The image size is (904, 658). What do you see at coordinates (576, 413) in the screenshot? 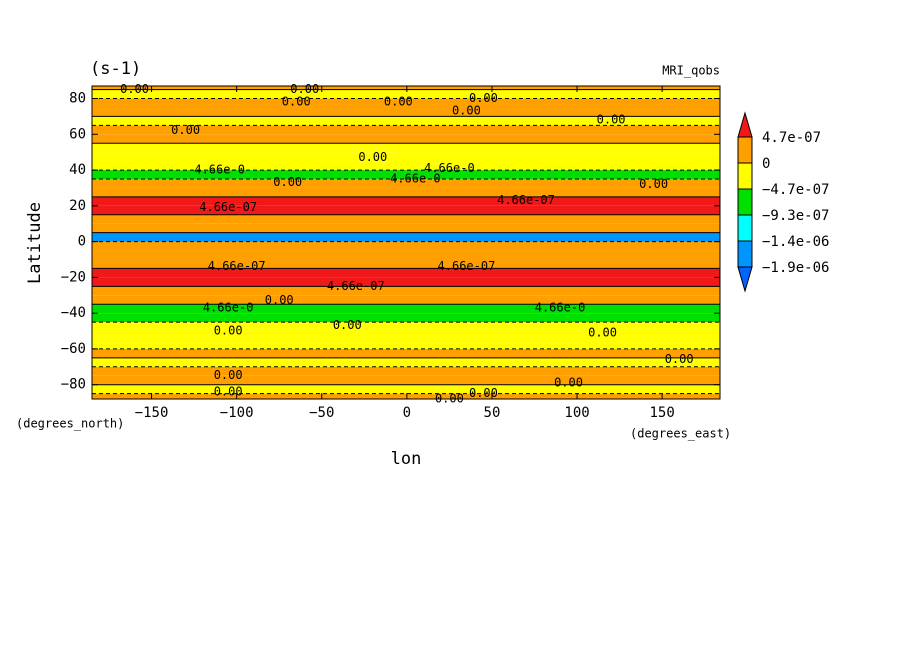
I see `x-tick-label: 100` at bounding box center [576, 413].